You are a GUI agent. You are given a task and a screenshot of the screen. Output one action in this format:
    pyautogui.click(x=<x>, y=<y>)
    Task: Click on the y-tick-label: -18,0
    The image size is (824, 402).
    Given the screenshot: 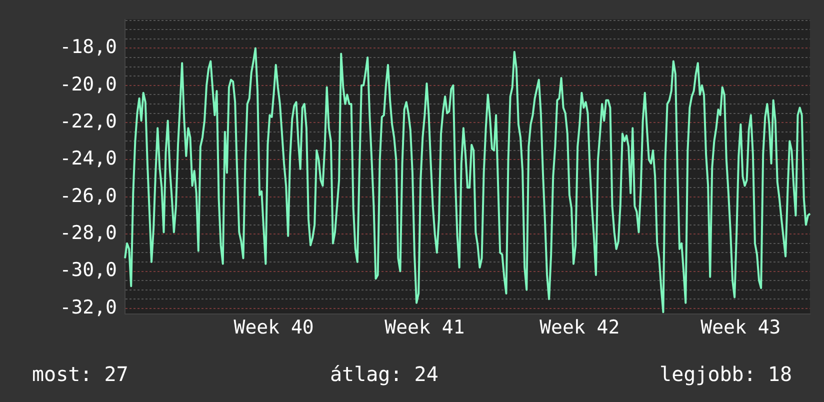 What is the action you would take?
    pyautogui.click(x=88, y=47)
    